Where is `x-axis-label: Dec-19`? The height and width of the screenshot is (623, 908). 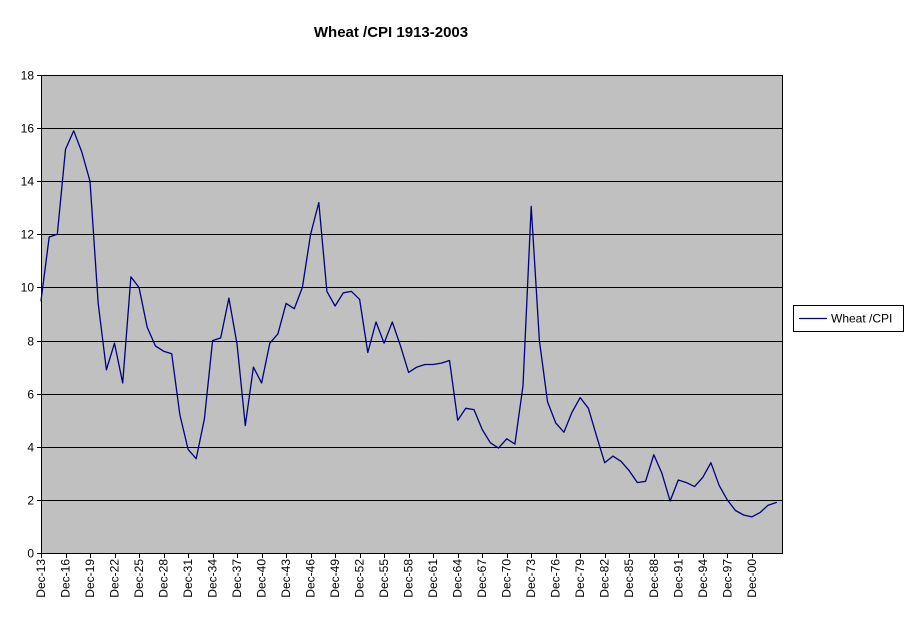 x-axis-label: Dec-19 is located at coordinates (90, 578).